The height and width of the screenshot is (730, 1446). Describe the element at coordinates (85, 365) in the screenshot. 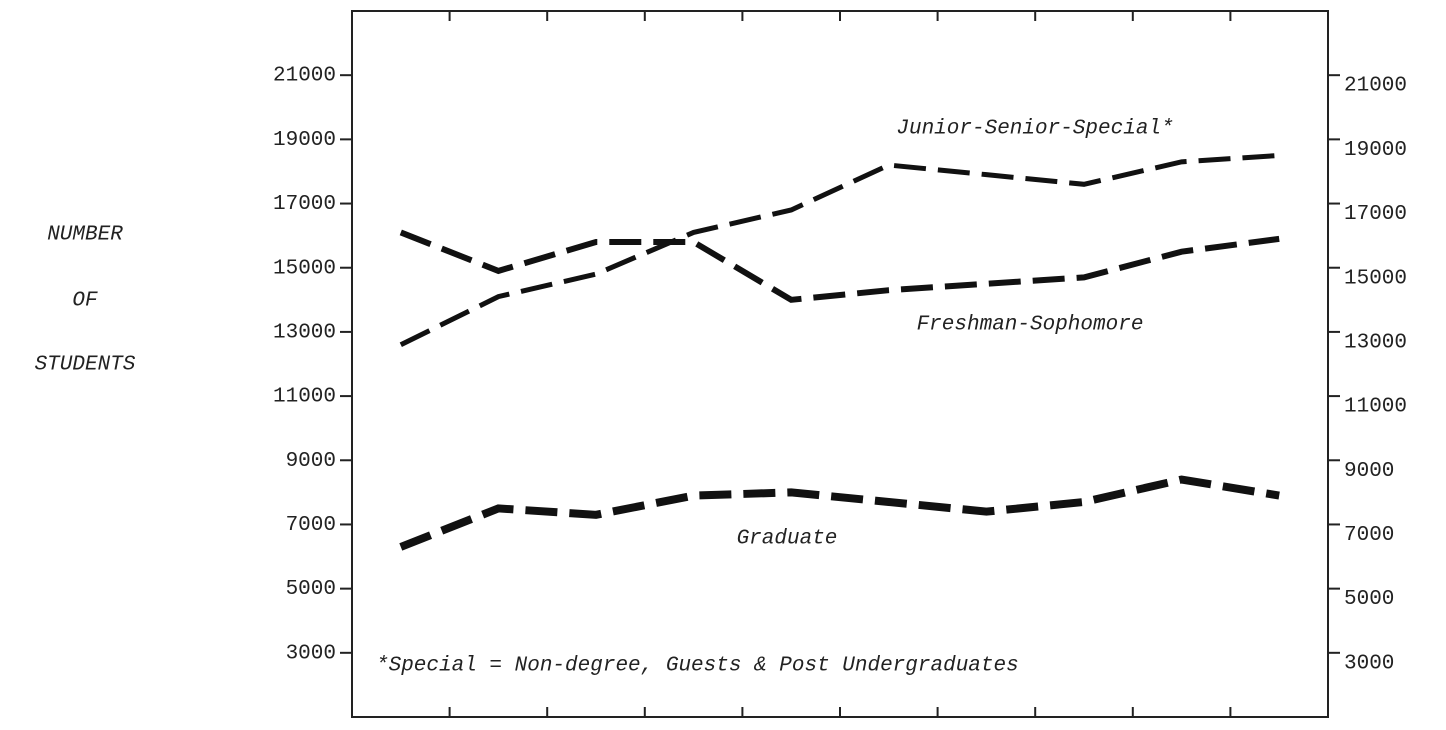

I see `y-axis-label: STUDENTS` at that location.